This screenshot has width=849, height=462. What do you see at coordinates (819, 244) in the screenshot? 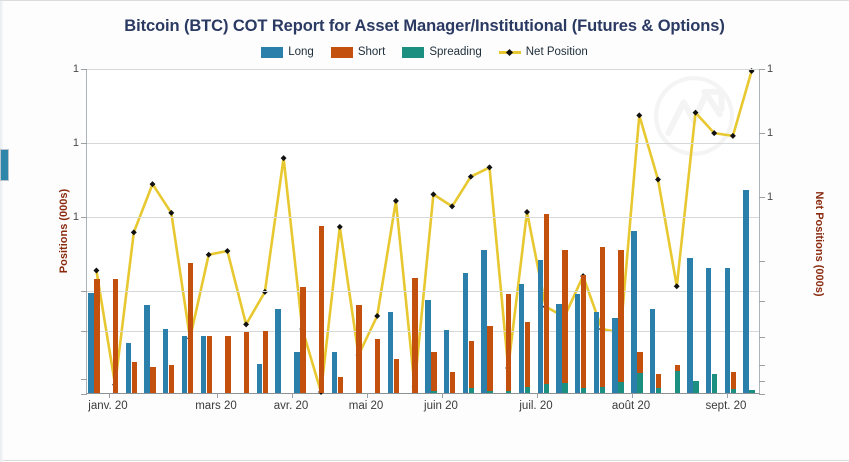
I see `y-axis-right-title: Net Positions (000s)` at bounding box center [819, 244].